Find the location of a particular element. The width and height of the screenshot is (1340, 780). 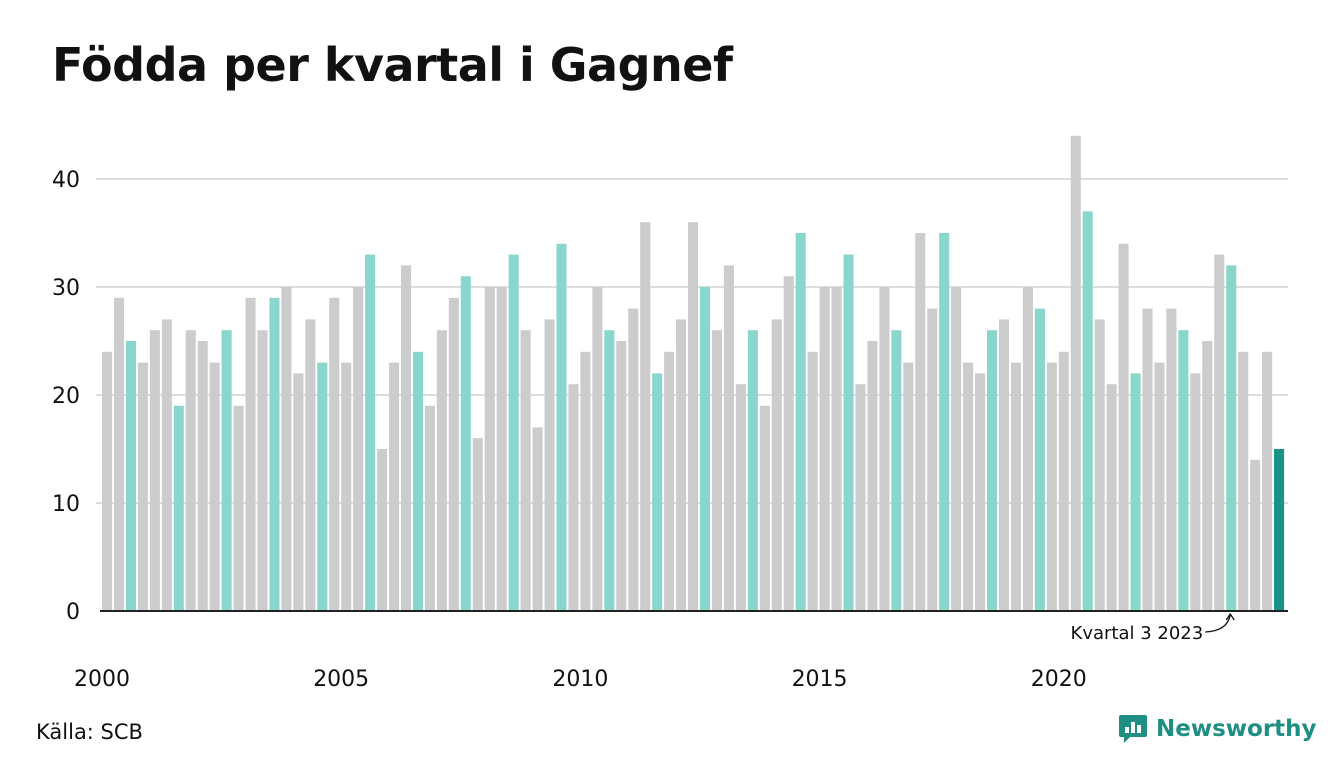

y-tick-label: 10 is located at coordinates (66, 504).